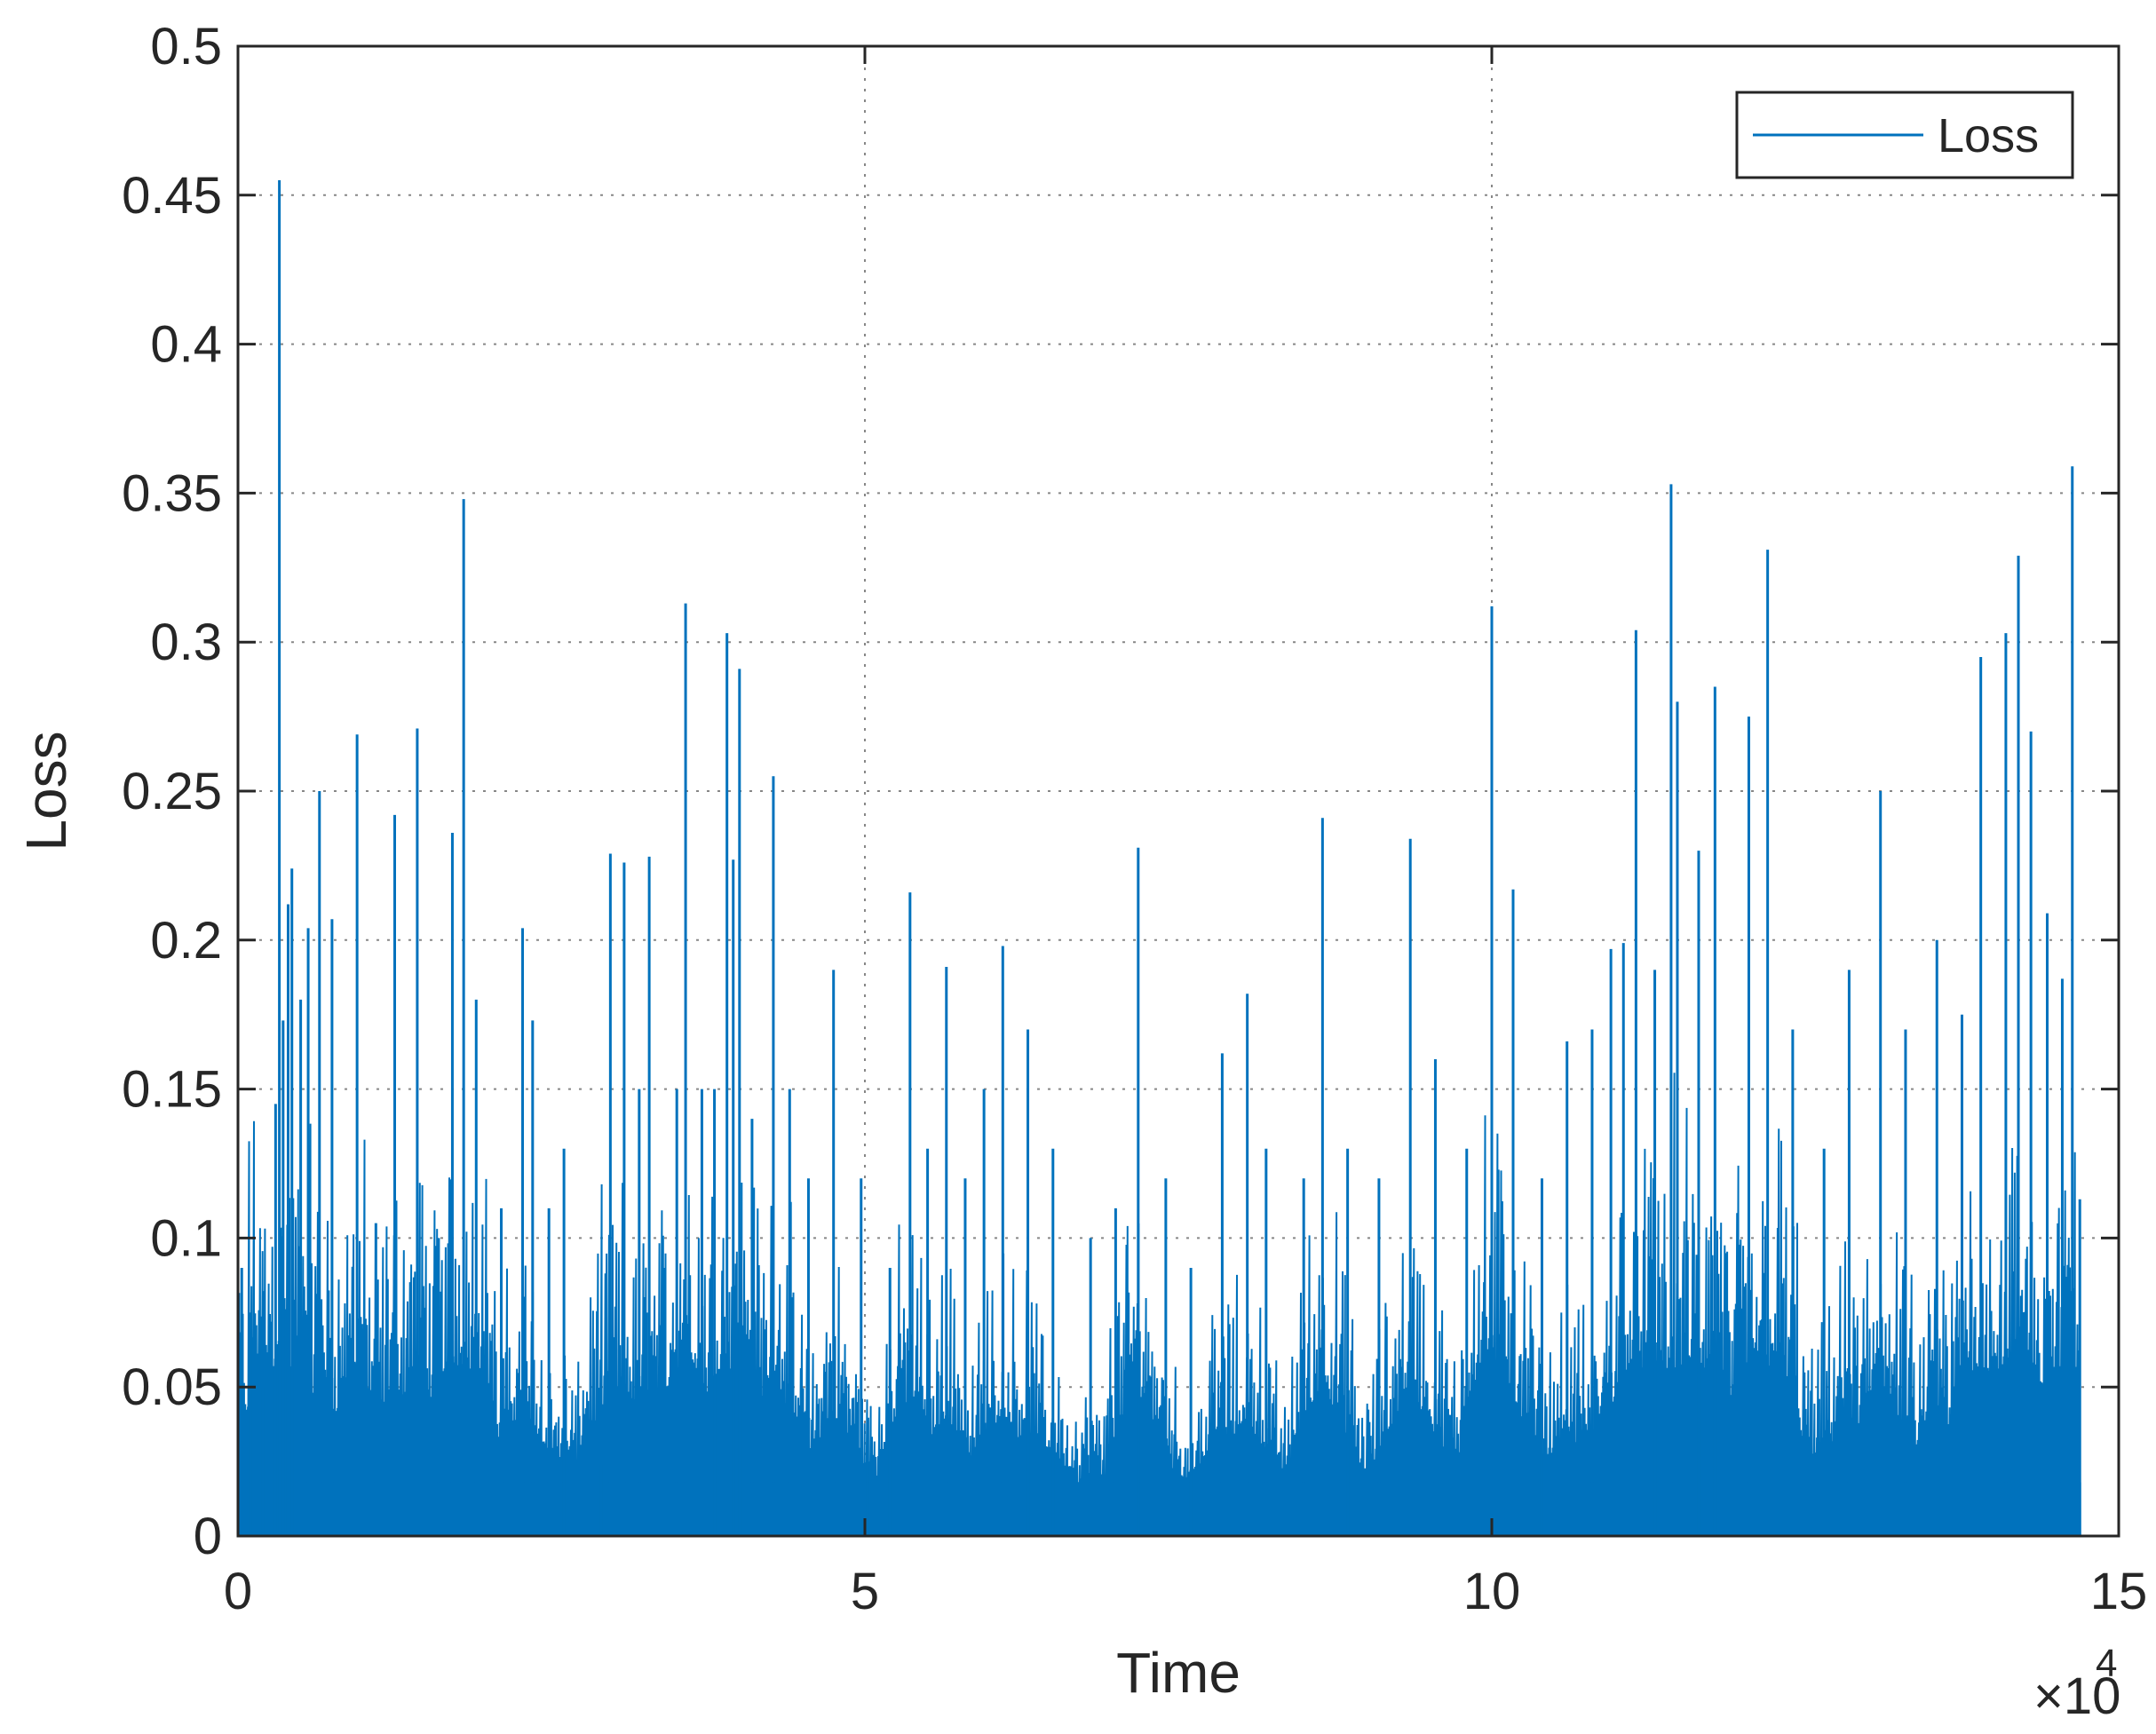 The image size is (2156, 1734). Describe the element at coordinates (172, 1090) in the screenshot. I see `y-tick-label: 0.15` at that location.